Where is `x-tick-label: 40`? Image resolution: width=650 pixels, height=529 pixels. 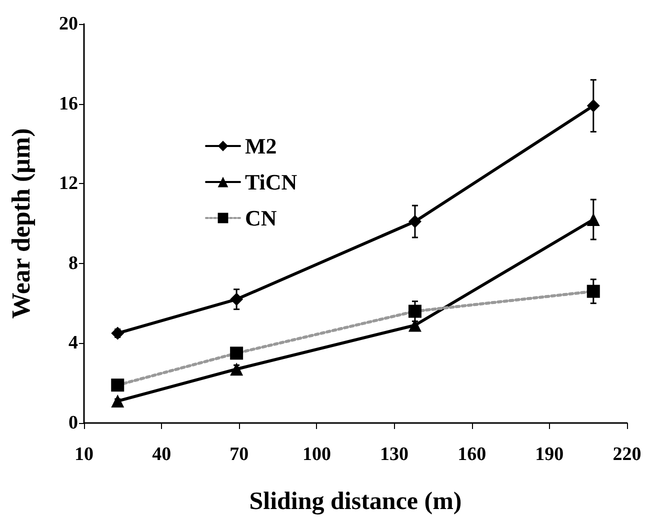 x-tick-label: 40 is located at coordinates (162, 454).